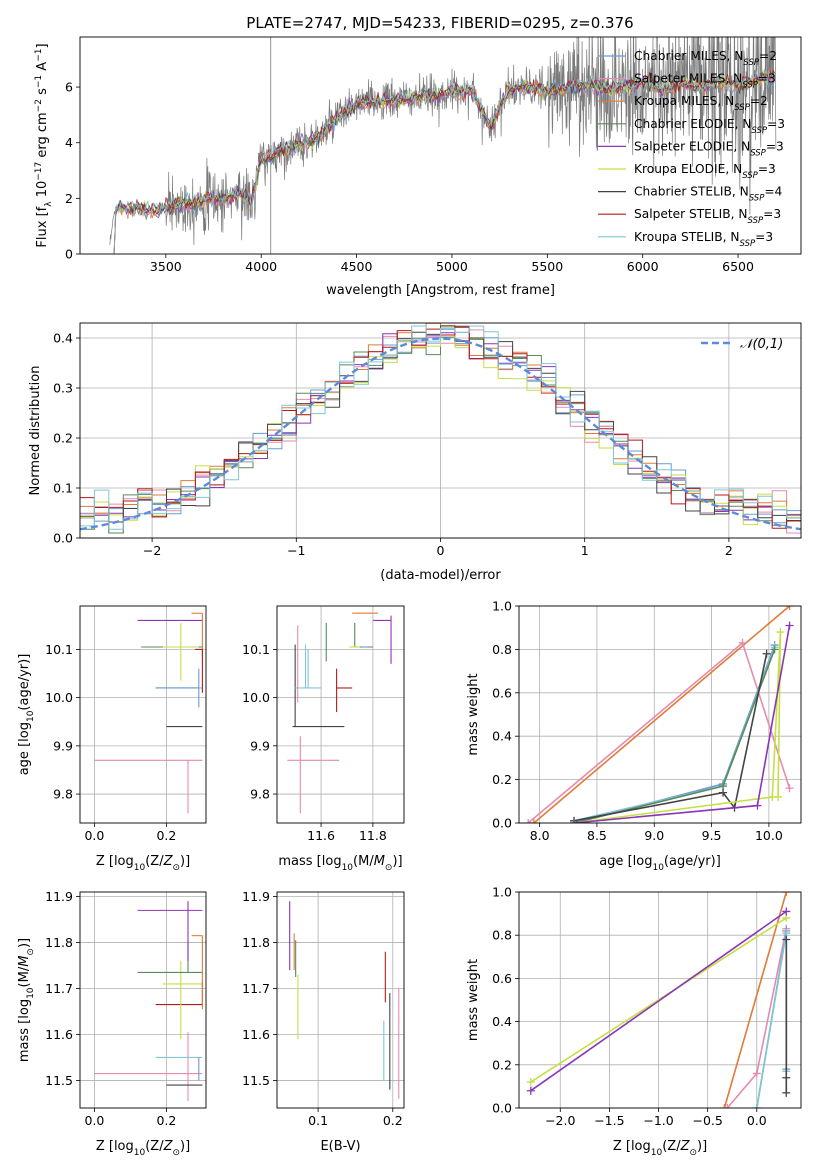  Describe the element at coordinates (761, 344) in the screenshot. I see `legend-label: 𝒩(0,1)` at that location.